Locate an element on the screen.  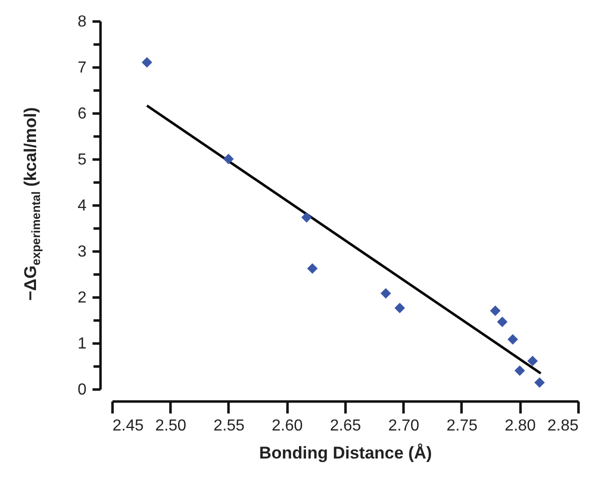
y-tick-label: 3 is located at coordinates (82, 252).